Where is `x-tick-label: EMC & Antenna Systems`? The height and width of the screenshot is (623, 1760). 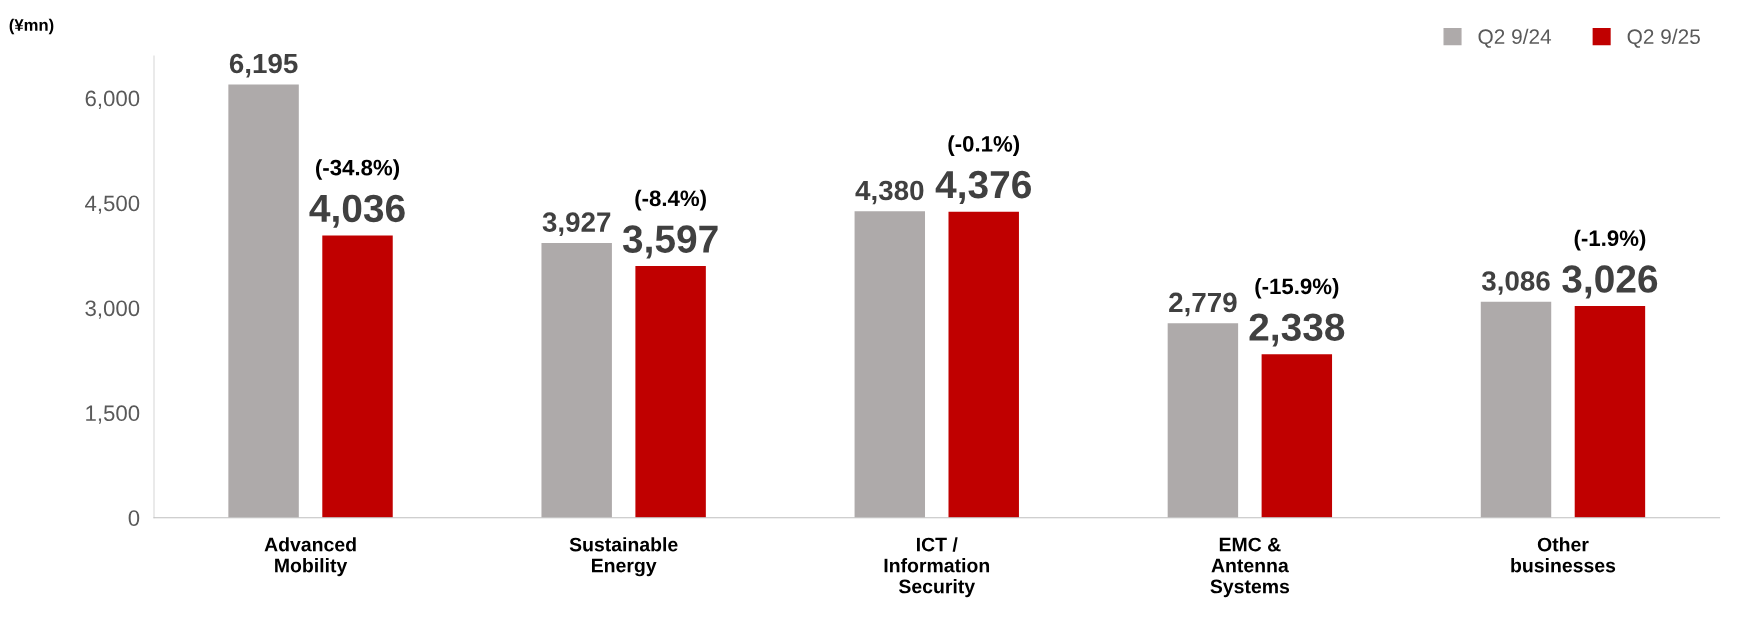 x-tick-label: EMC & Antenna Systems is located at coordinates (1250, 567).